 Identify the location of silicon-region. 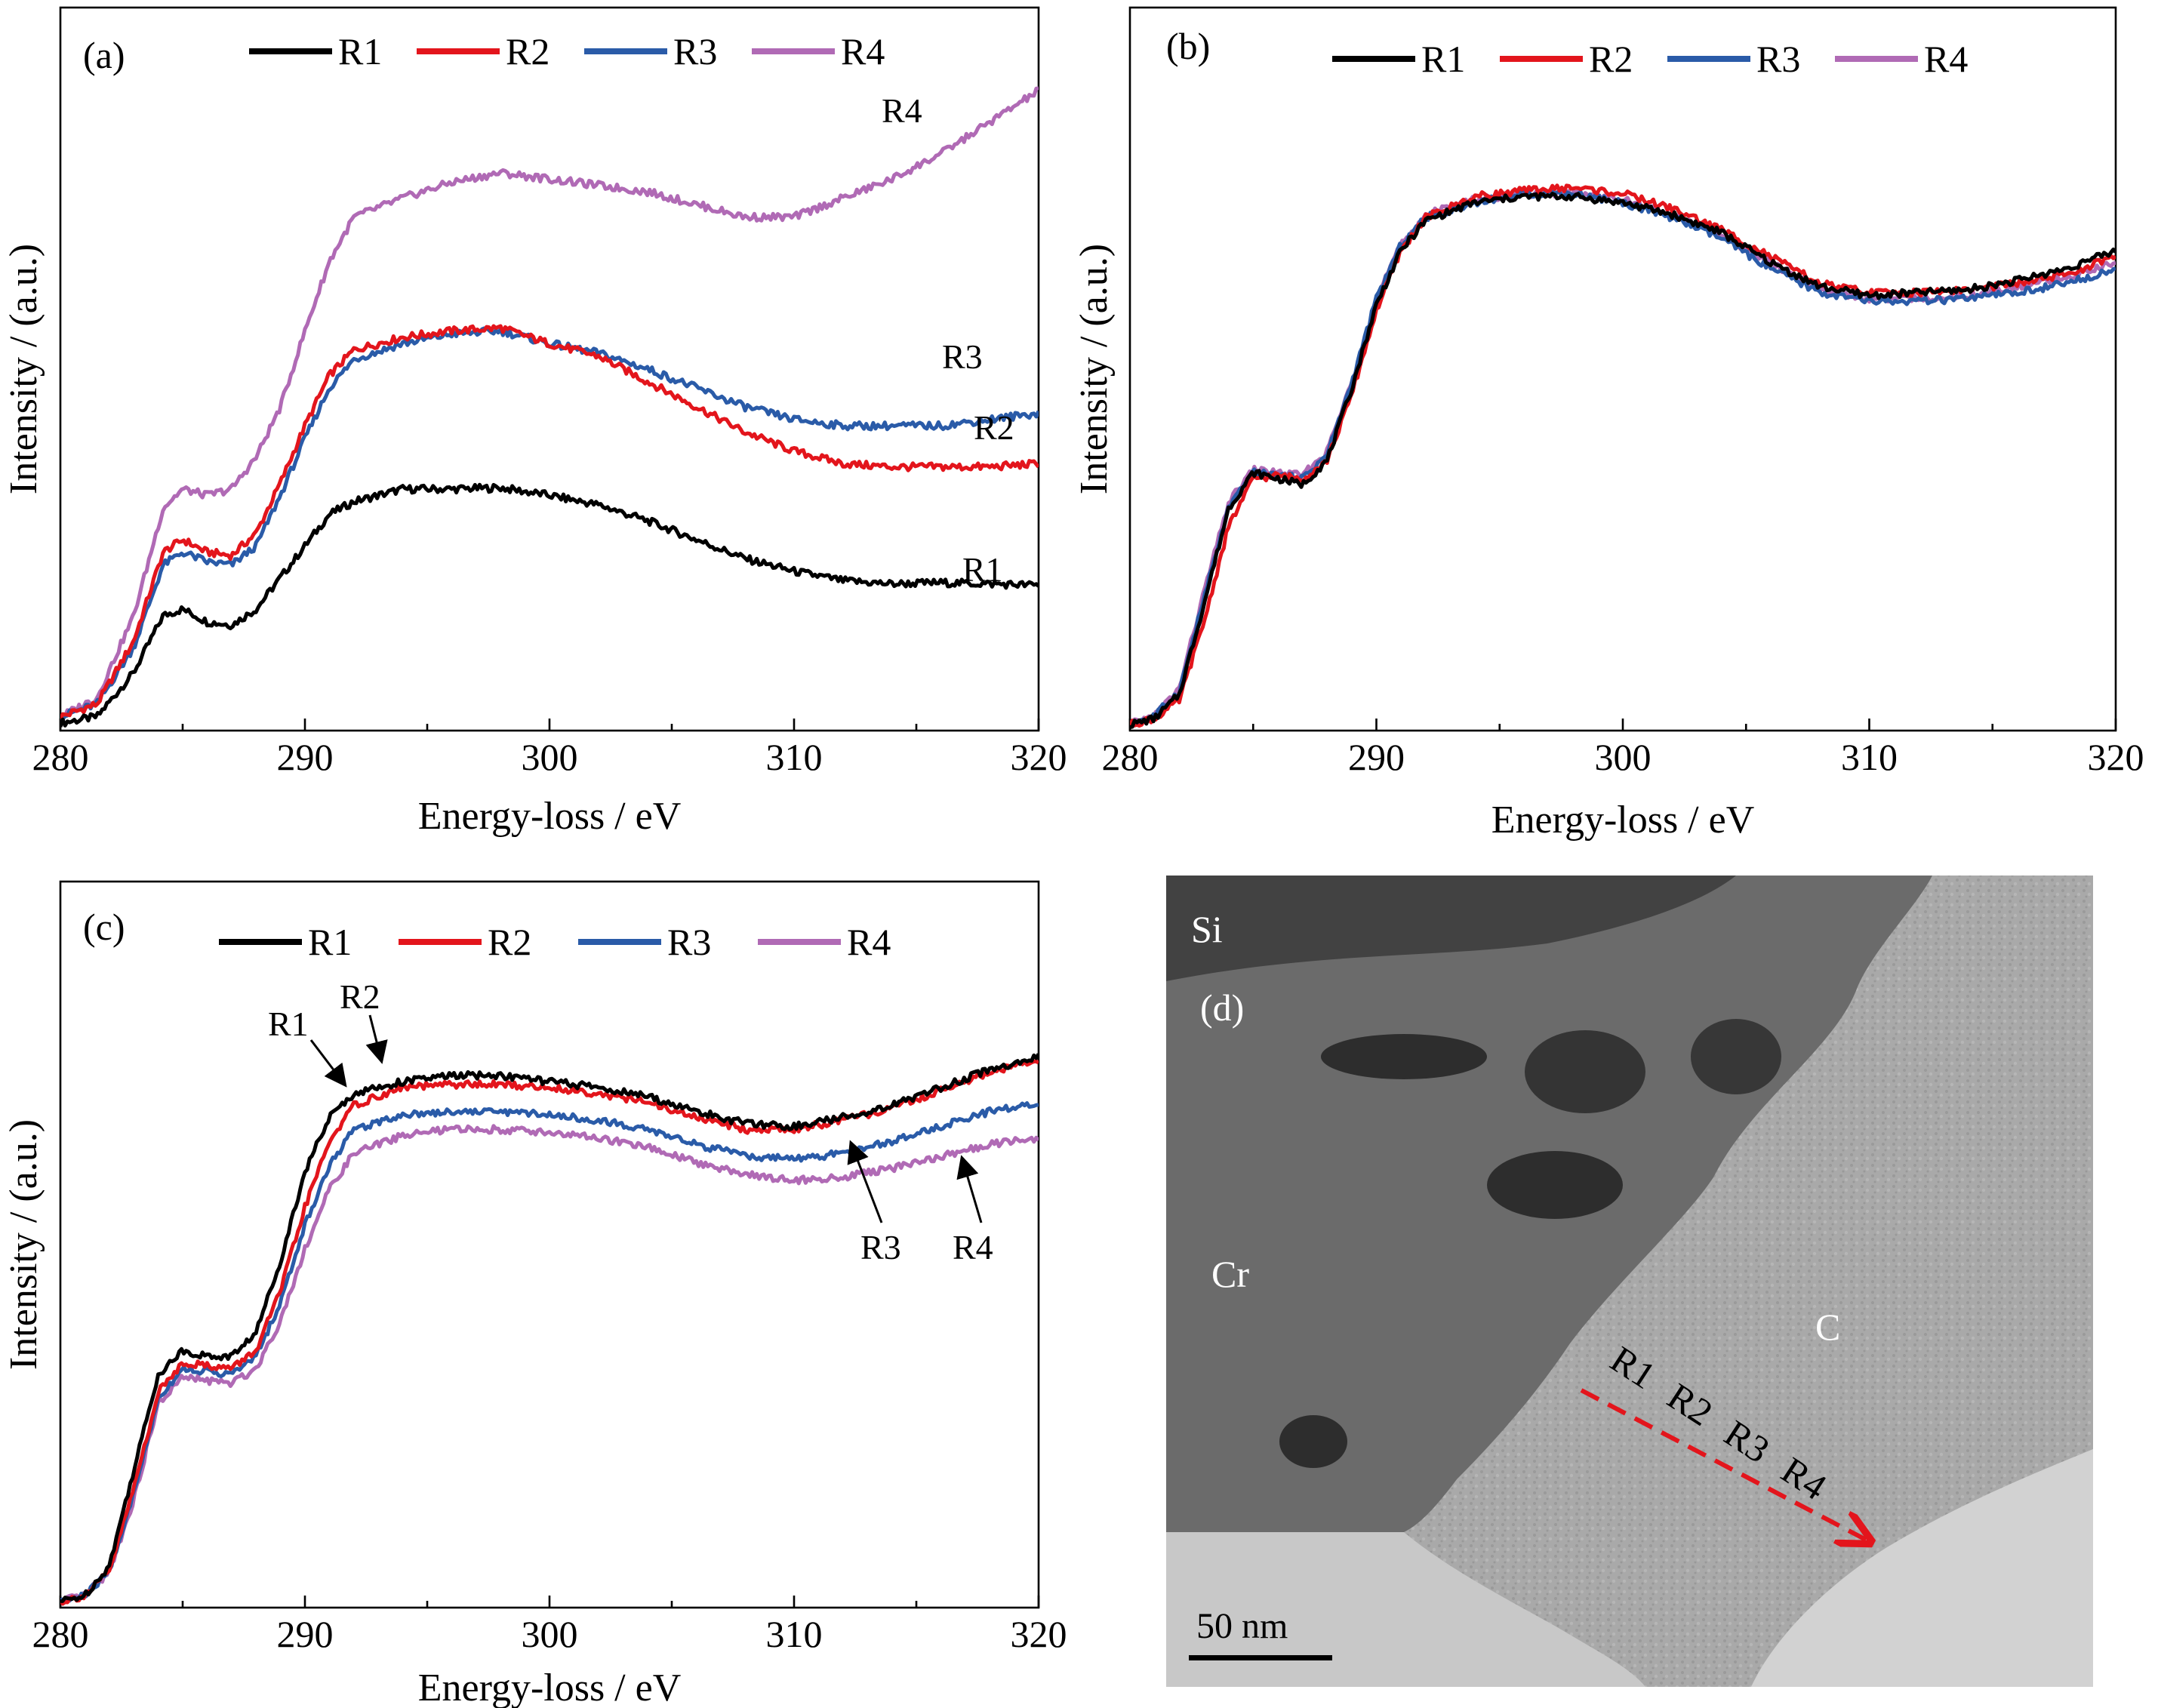
(1451, 928).